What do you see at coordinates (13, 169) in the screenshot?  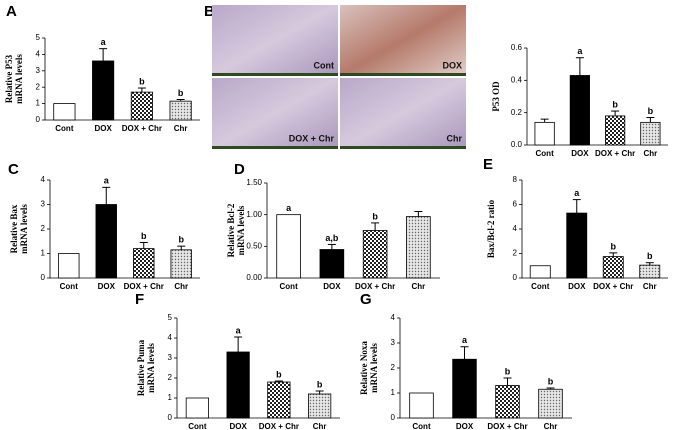 I see `panel-label: C` at bounding box center [13, 169].